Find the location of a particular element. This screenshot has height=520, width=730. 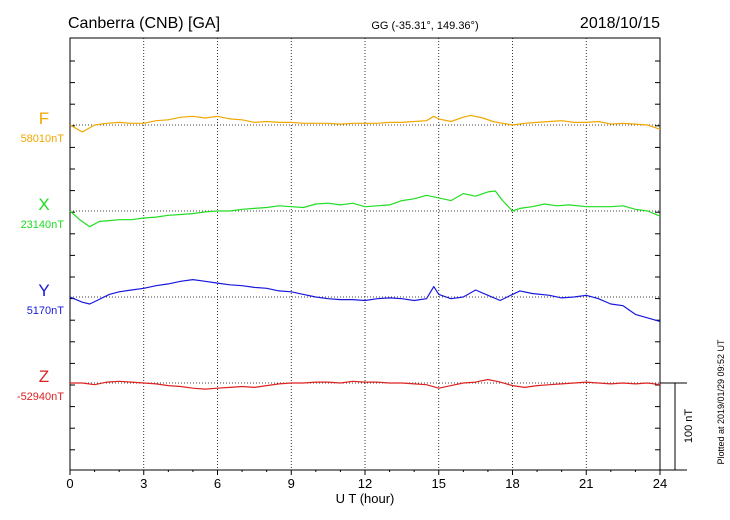

coordinates-label: GG (-35.31°, 149.36°) is located at coordinates (424, 26).